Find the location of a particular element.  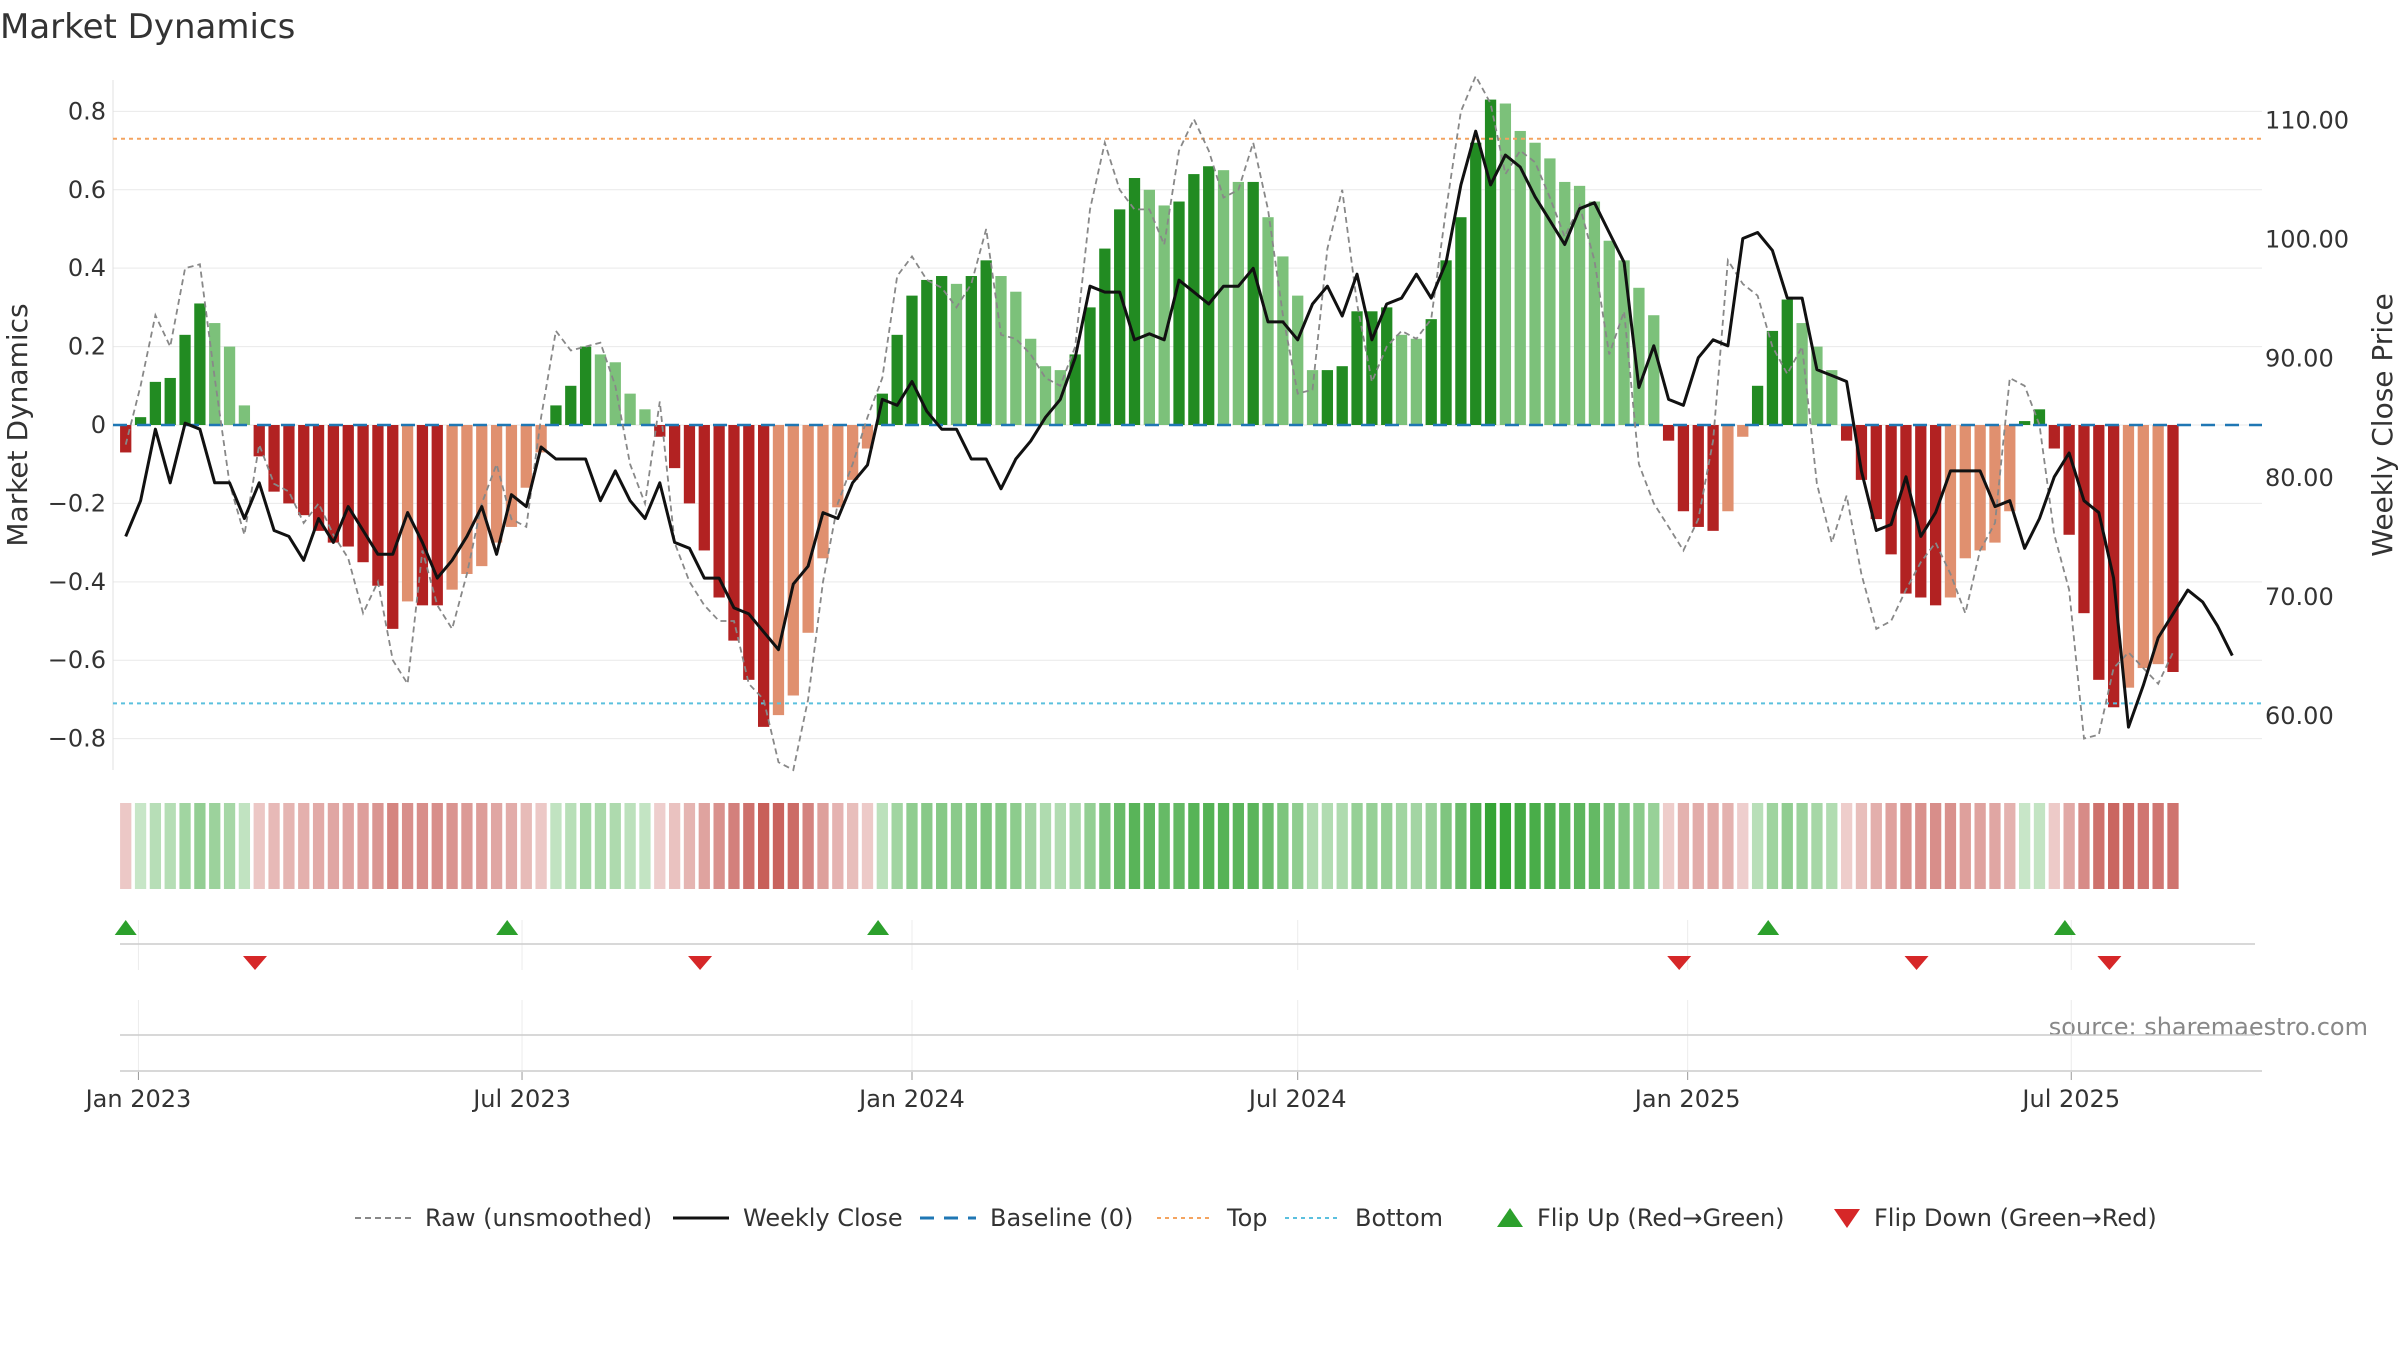

right-tick-label: 90.00 is located at coordinates (2299, 359).